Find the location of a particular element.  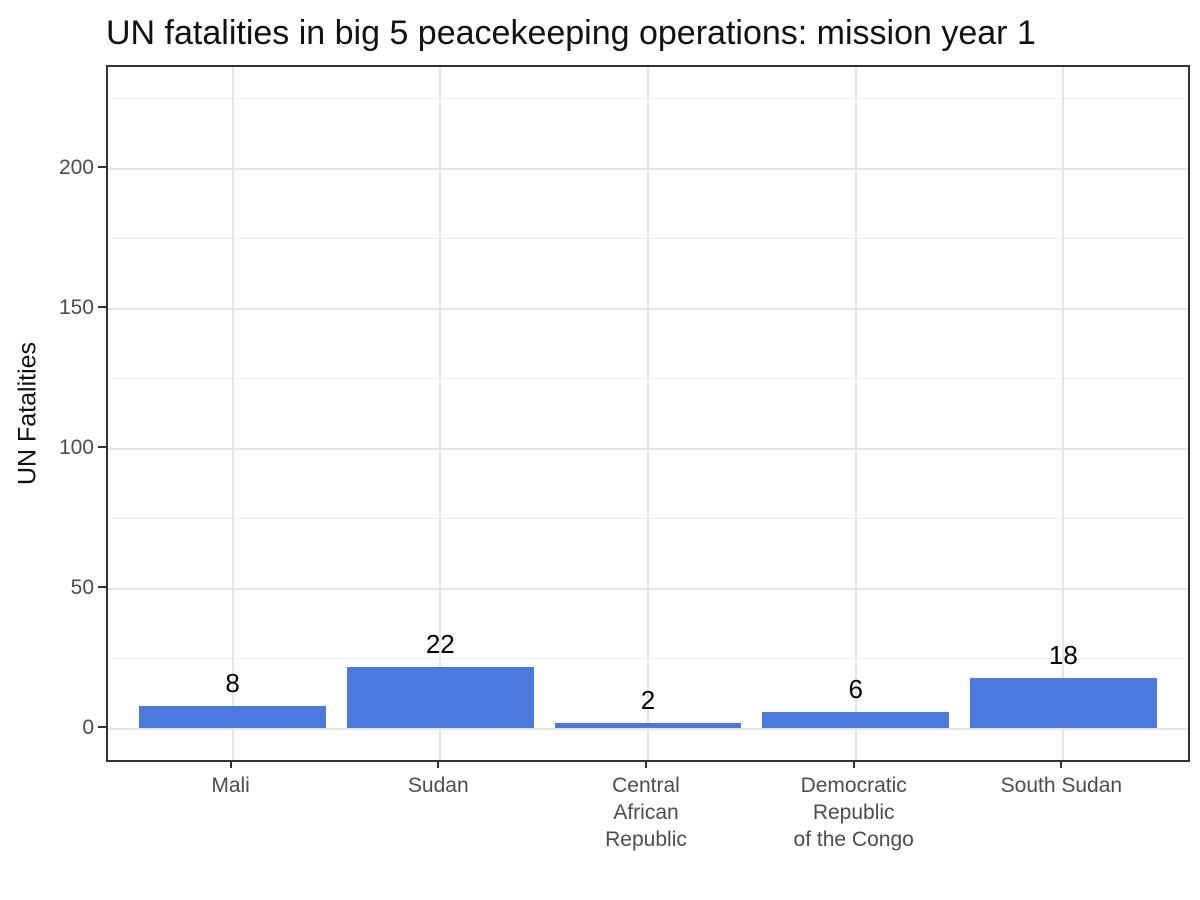

y-tick-label: 50 is located at coordinates (82, 587).